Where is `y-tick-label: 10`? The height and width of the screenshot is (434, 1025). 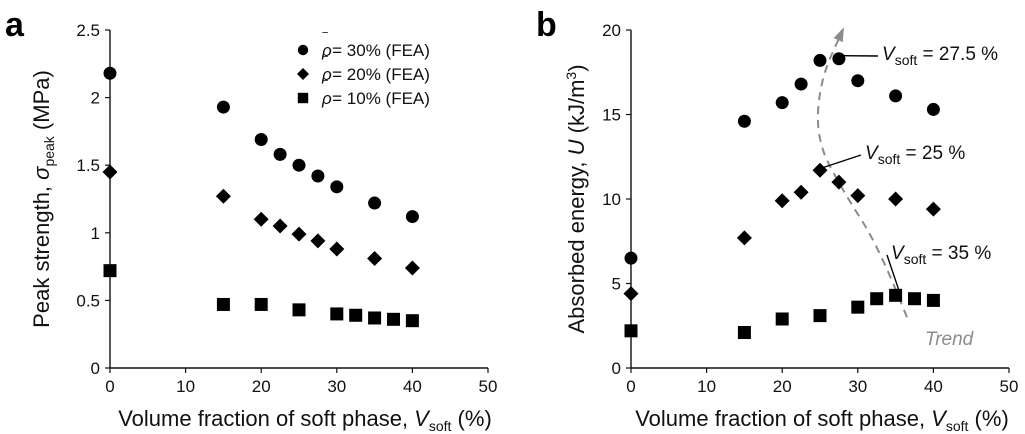
y-tick-label: 10 is located at coordinates (611, 199).